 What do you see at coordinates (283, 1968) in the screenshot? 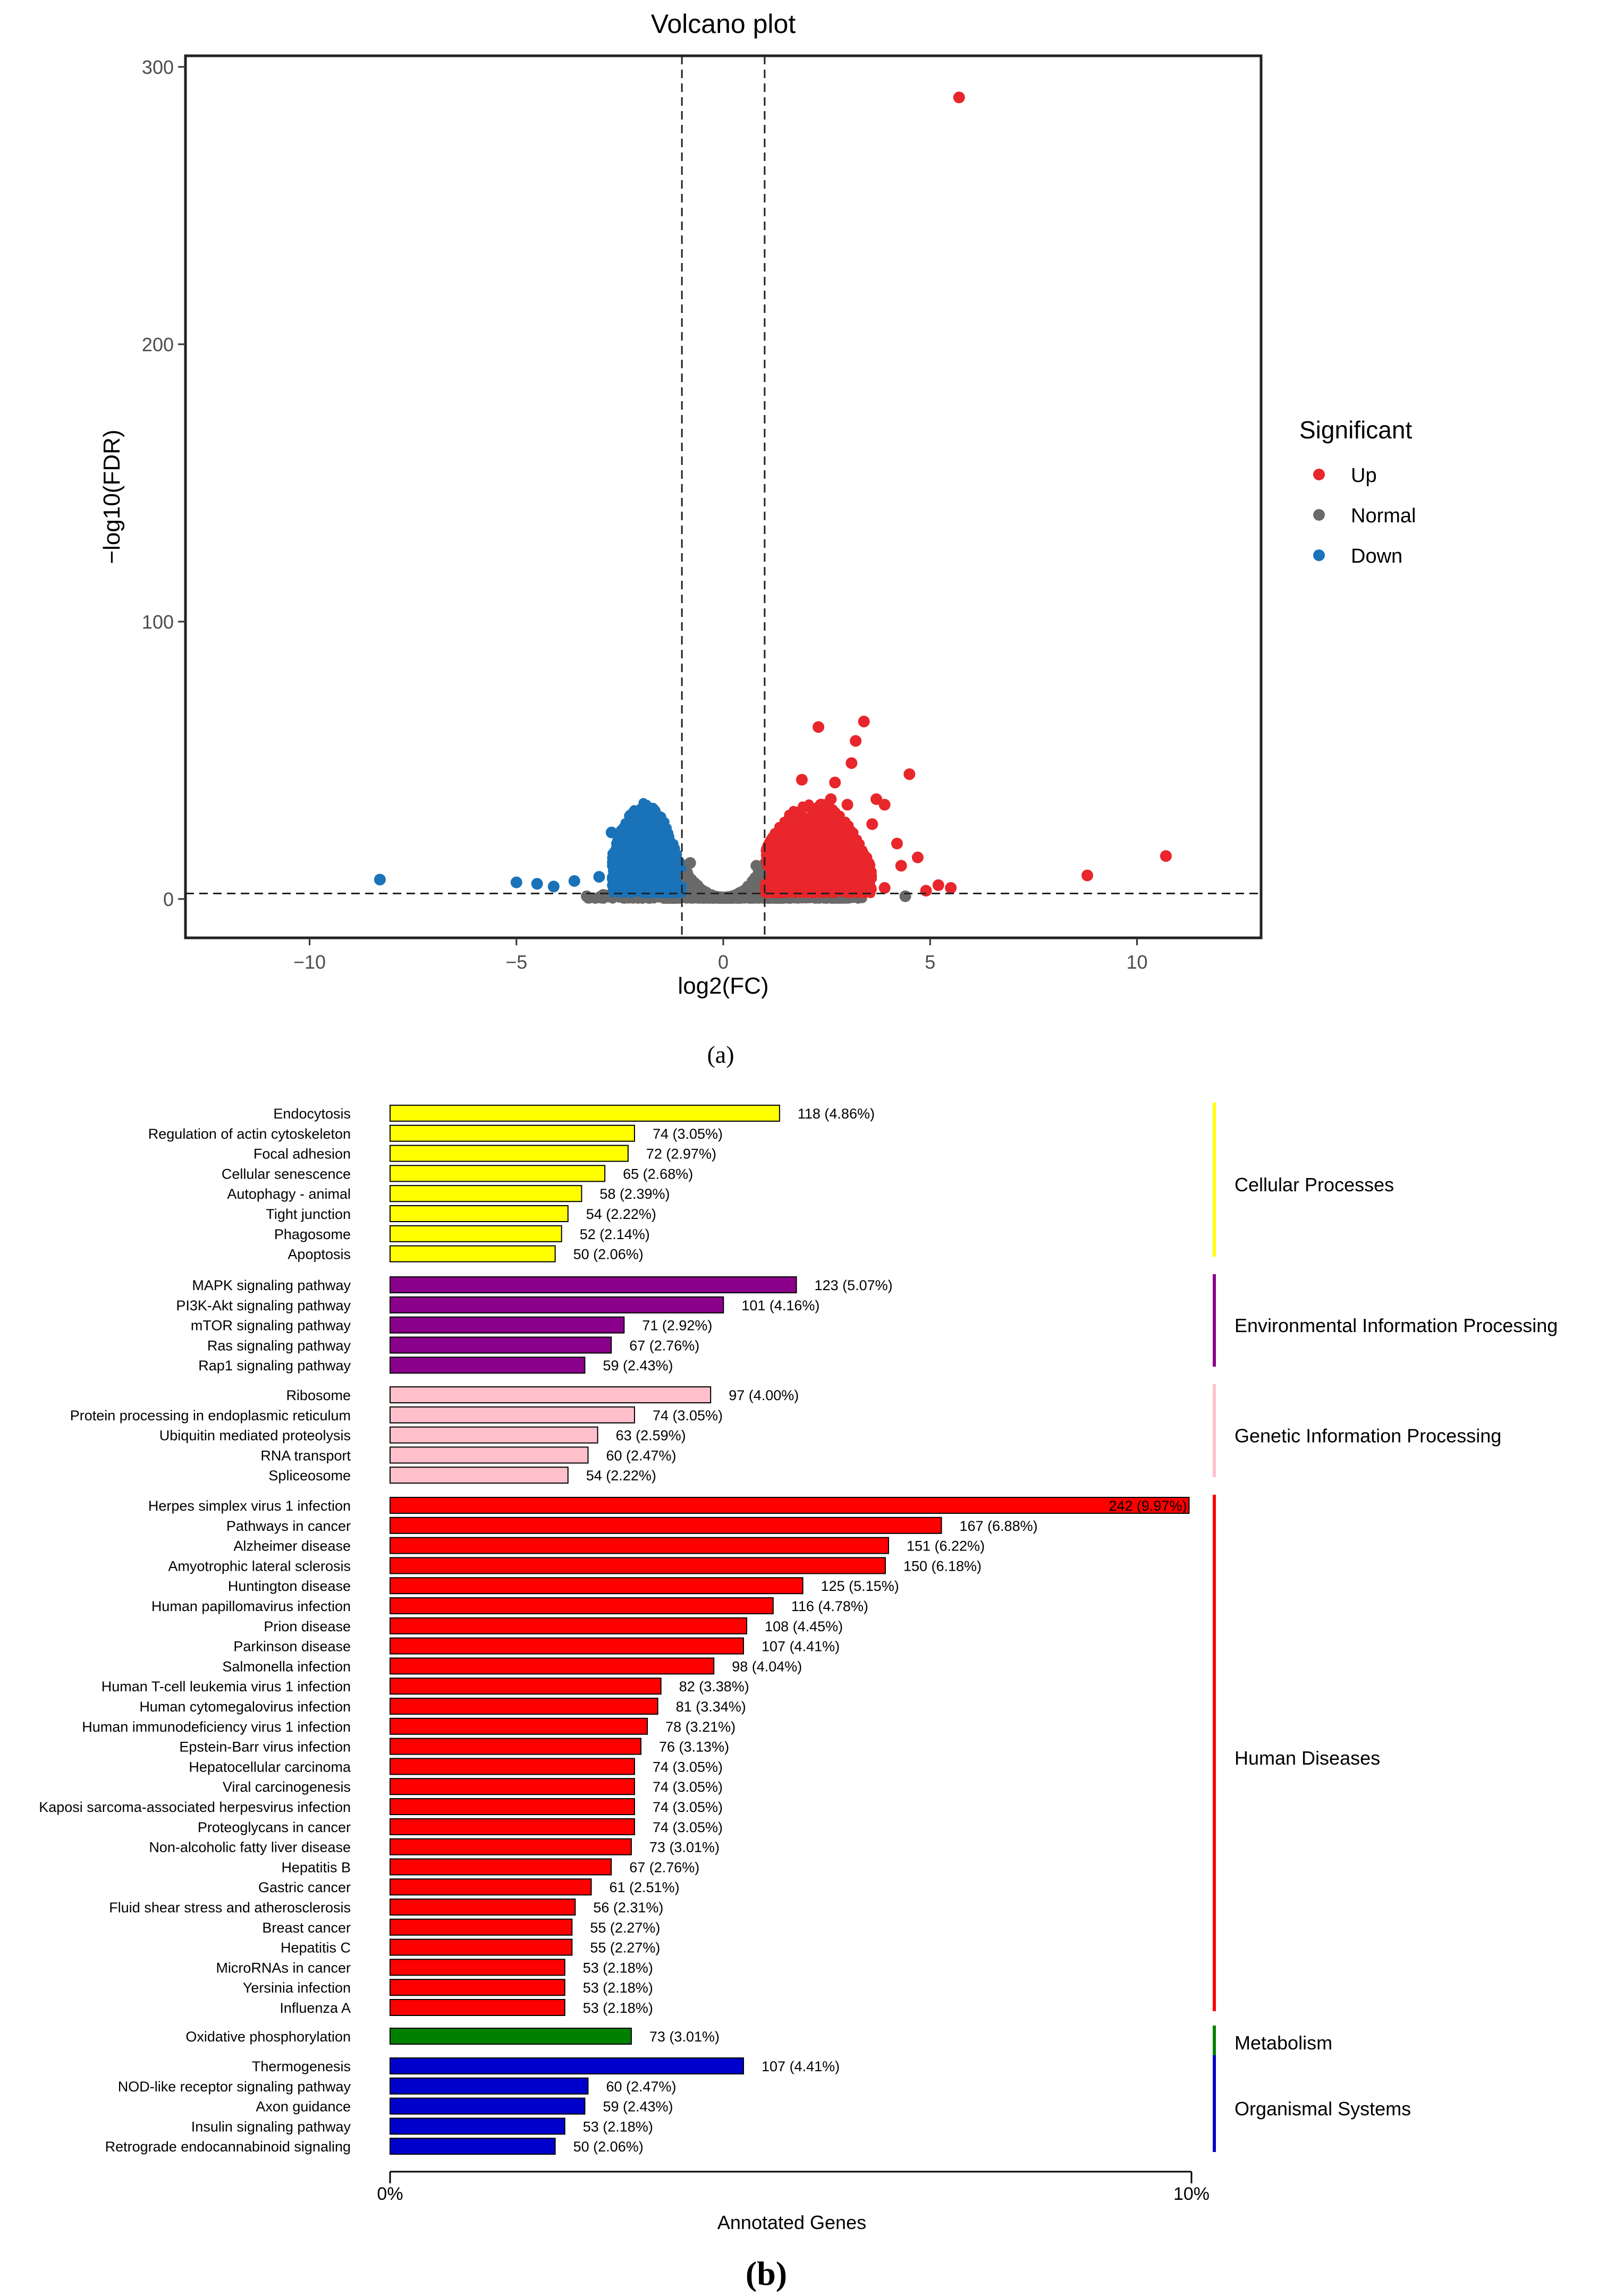
I see `bar-category-label: MicroRNAs in cancer` at bounding box center [283, 1968].